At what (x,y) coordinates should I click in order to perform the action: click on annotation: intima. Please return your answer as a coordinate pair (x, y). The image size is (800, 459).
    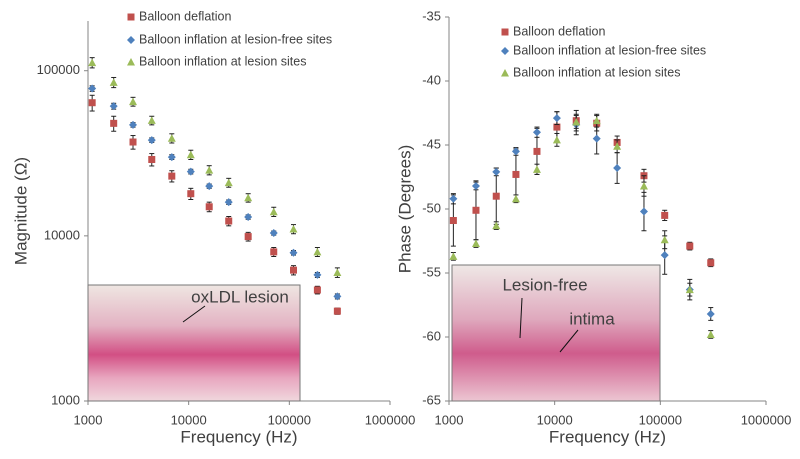
    Looking at the image, I should click on (592, 318).